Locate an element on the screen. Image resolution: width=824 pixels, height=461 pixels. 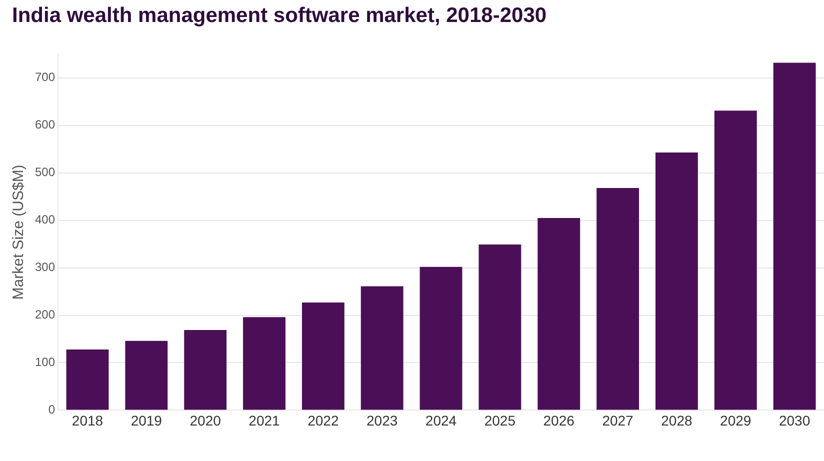
y-tick-label: 0 is located at coordinates (52, 409).